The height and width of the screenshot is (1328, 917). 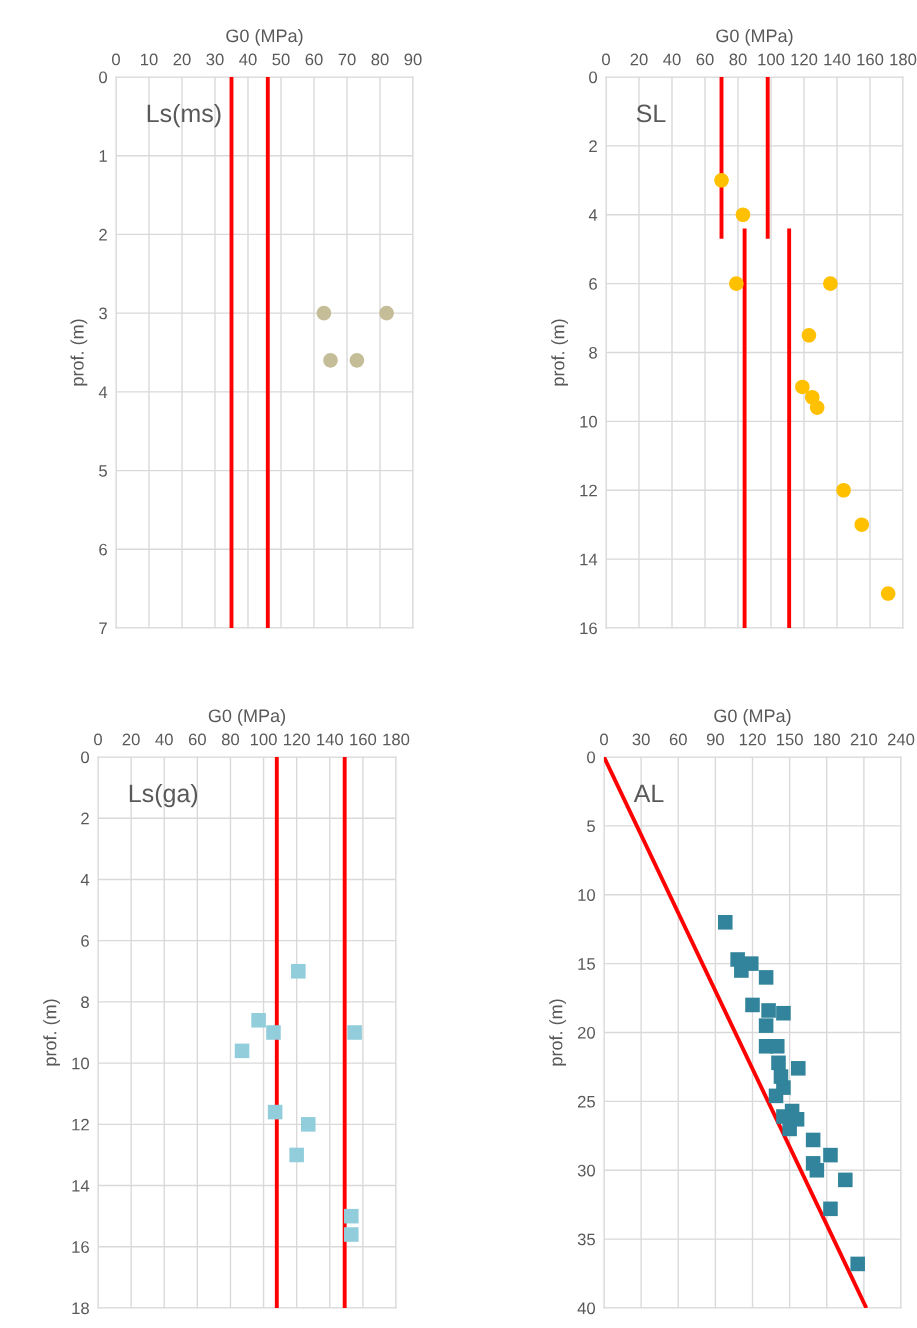 What do you see at coordinates (586, 1239) in the screenshot?
I see `y-tick-label: 35` at bounding box center [586, 1239].